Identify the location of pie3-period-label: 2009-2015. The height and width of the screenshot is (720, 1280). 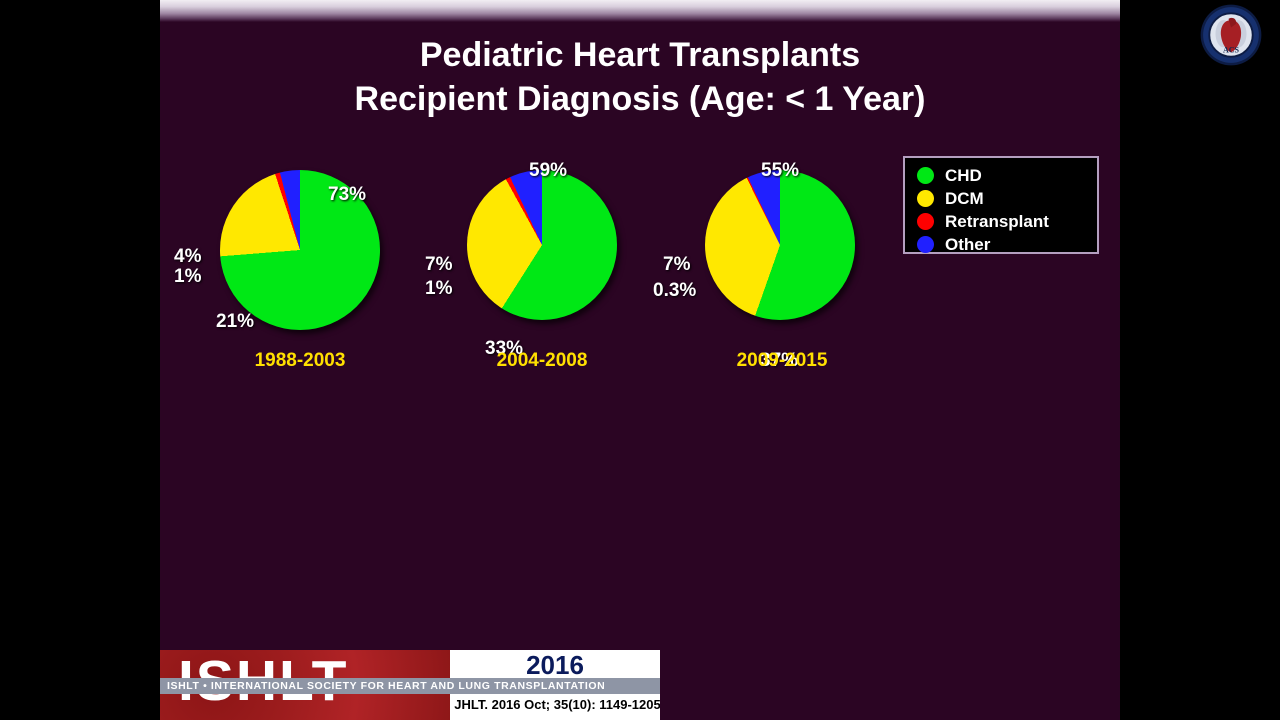
(782, 360).